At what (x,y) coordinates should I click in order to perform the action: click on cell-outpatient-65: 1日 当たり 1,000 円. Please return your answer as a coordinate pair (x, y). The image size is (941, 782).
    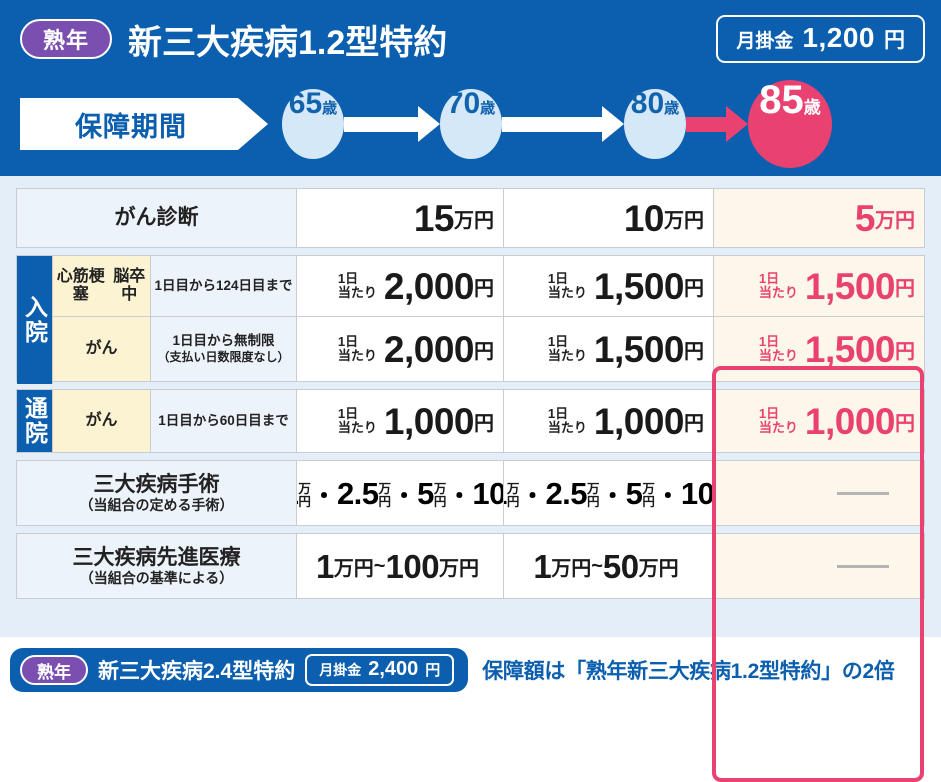
    Looking at the image, I should click on (400, 421).